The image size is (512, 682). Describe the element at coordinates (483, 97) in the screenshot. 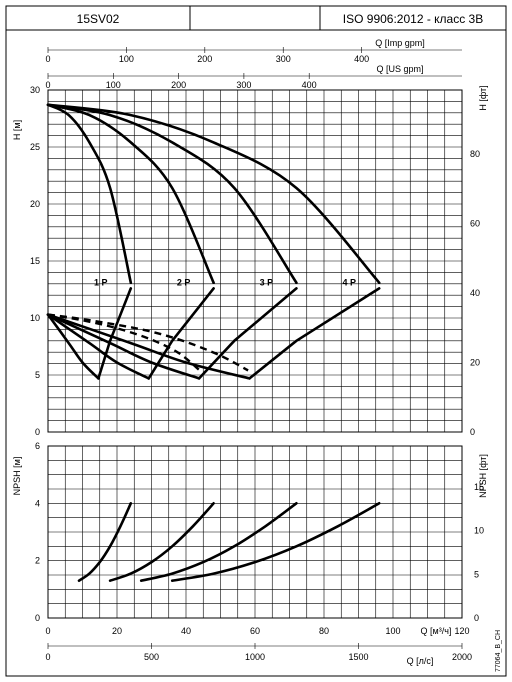

I see `axis-title-h-ft: H [фт]` at that location.